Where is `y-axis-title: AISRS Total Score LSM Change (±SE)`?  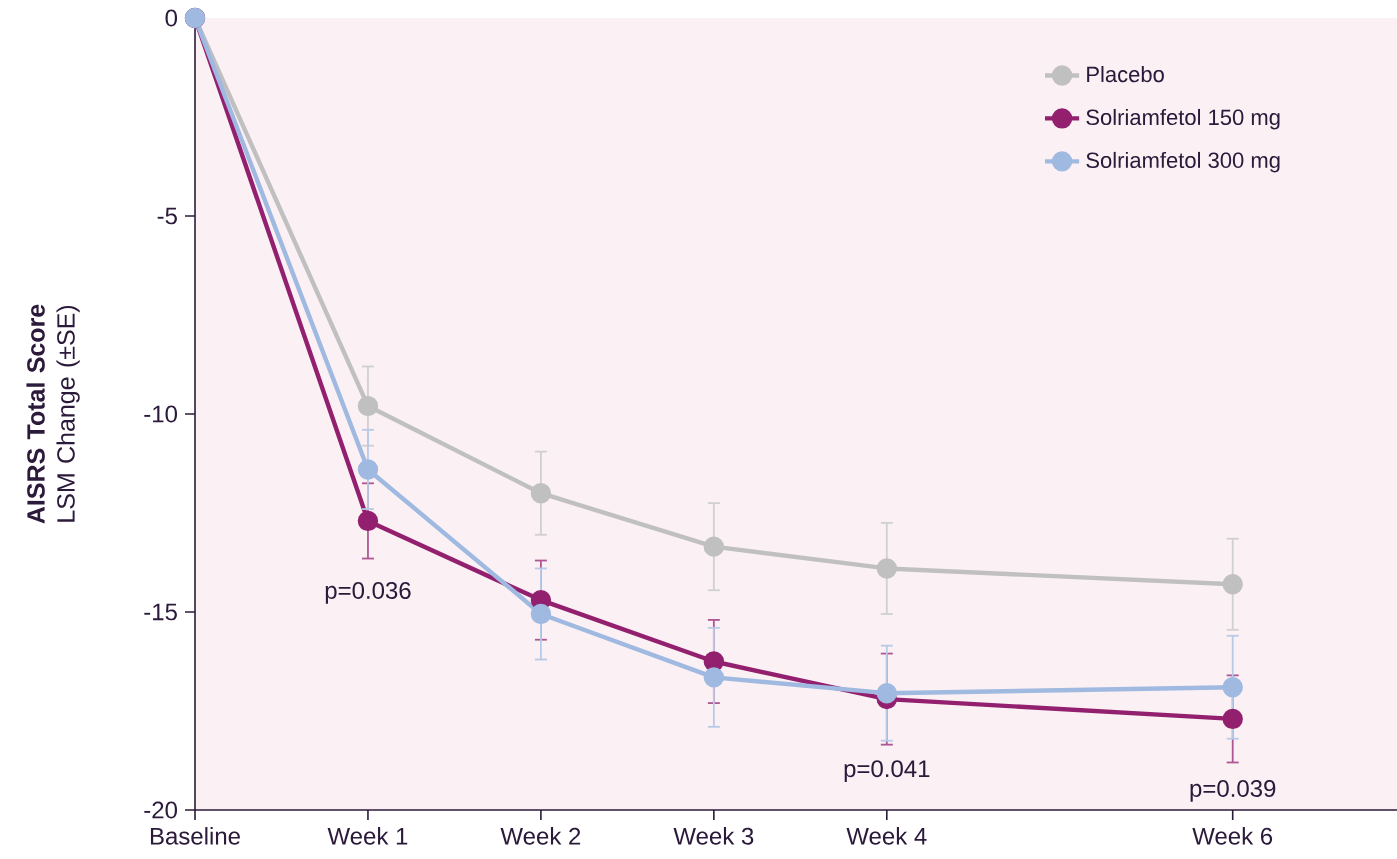
y-axis-title: AISRS Total Score LSM Change (±SE) is located at coordinates (53, 414).